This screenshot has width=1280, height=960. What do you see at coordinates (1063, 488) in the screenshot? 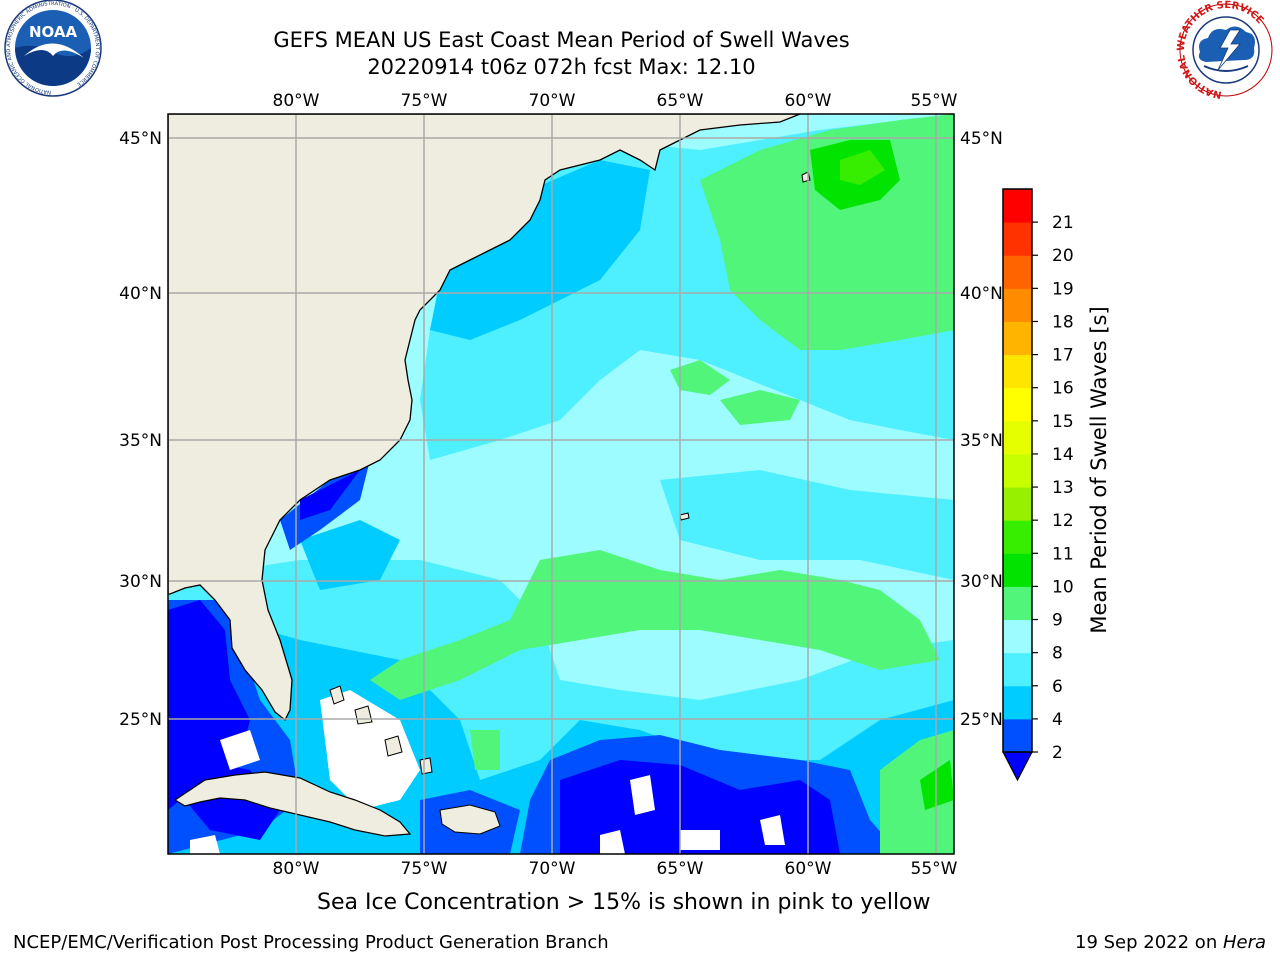
I see `colorbar-tick-label: 13` at bounding box center [1063, 488].